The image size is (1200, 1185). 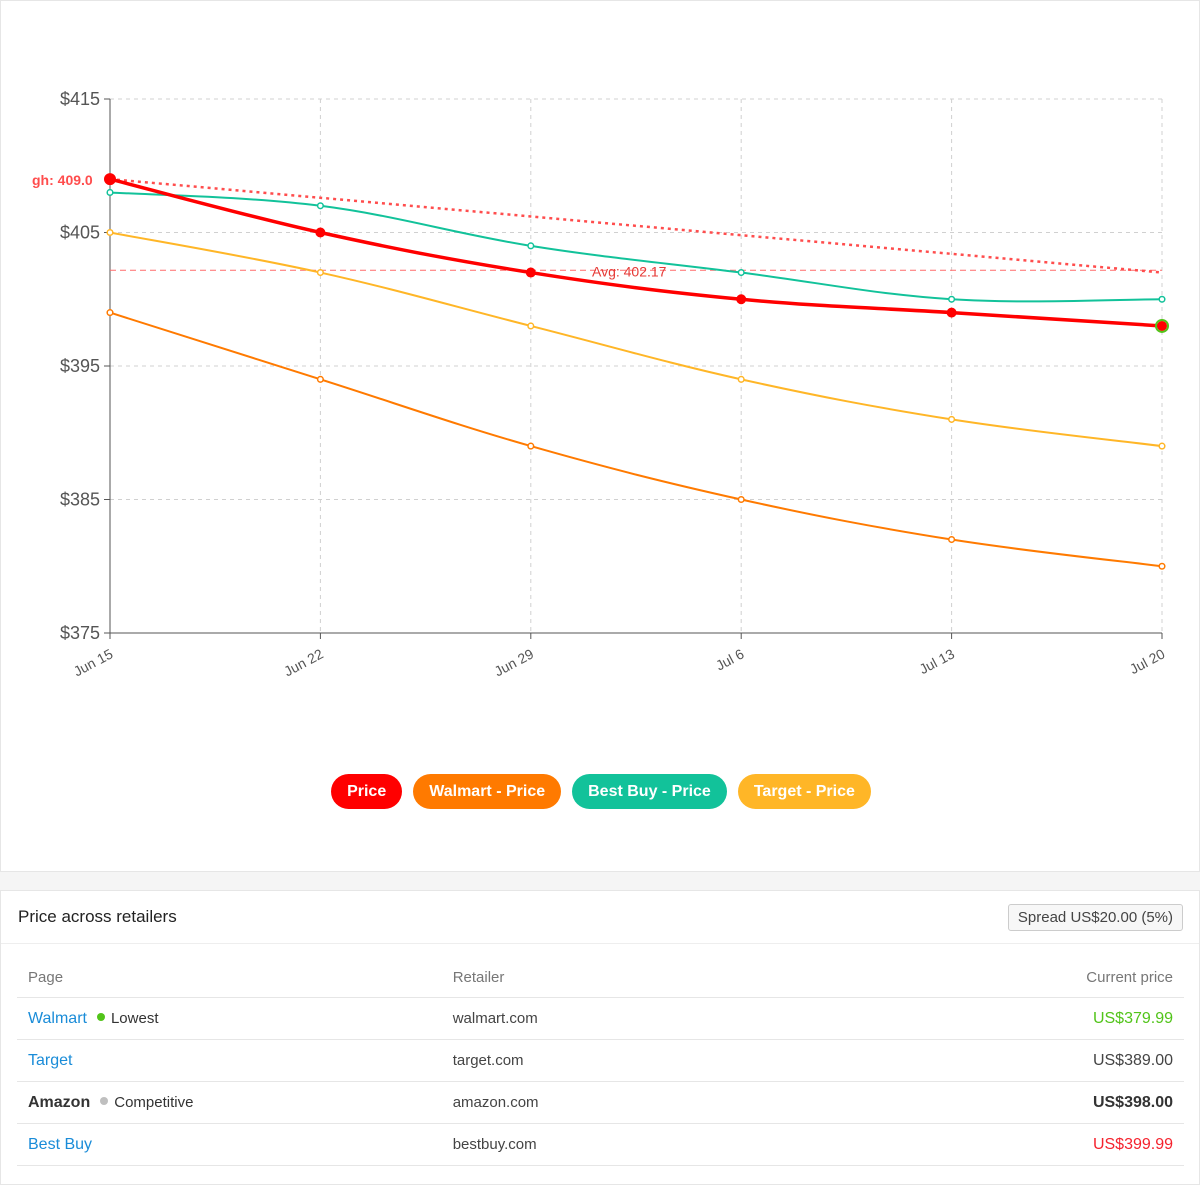 What do you see at coordinates (60, 1144) in the screenshot?
I see `page-link-bestbuy: Best Buy` at bounding box center [60, 1144].